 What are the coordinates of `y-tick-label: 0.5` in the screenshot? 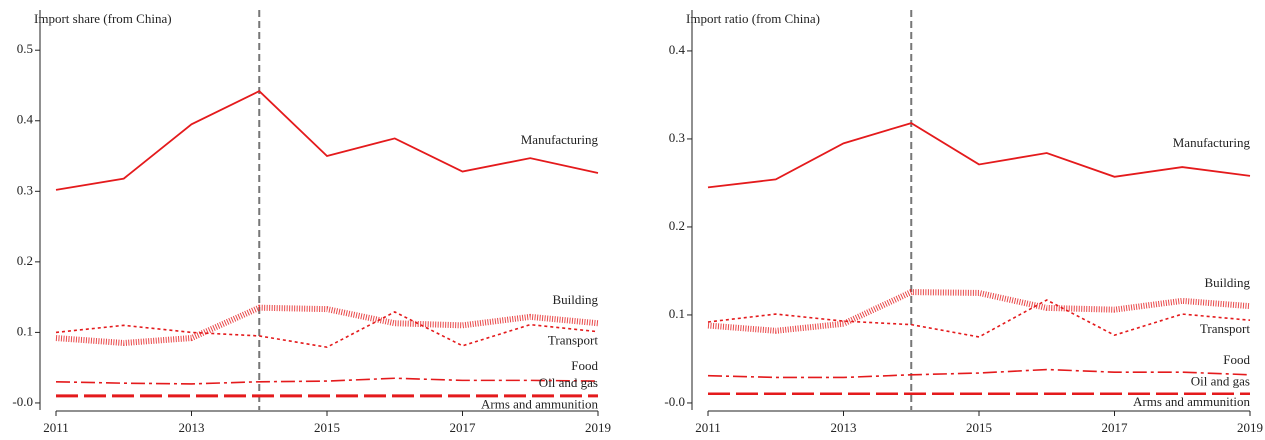 It's located at (25, 48).